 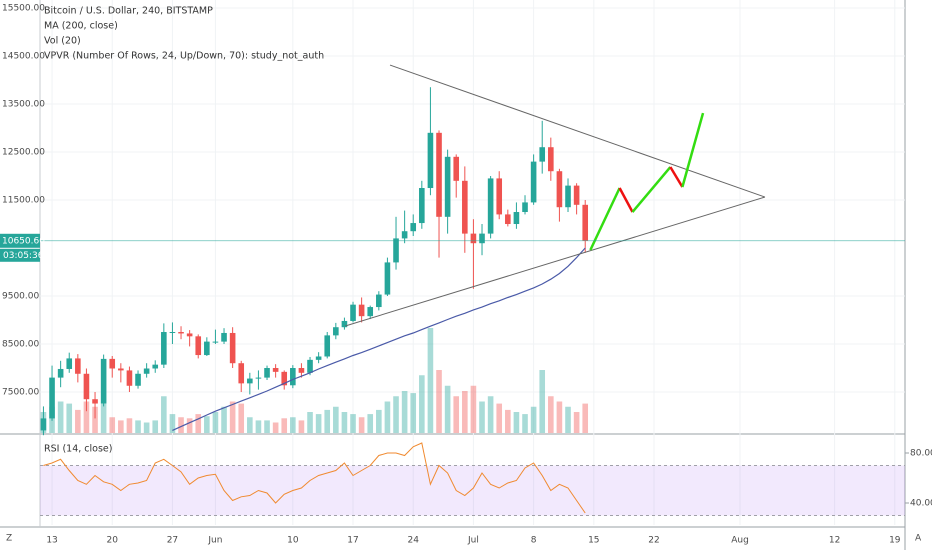 What do you see at coordinates (379, 339) in the screenshot?
I see `ma-line` at bounding box center [379, 339].